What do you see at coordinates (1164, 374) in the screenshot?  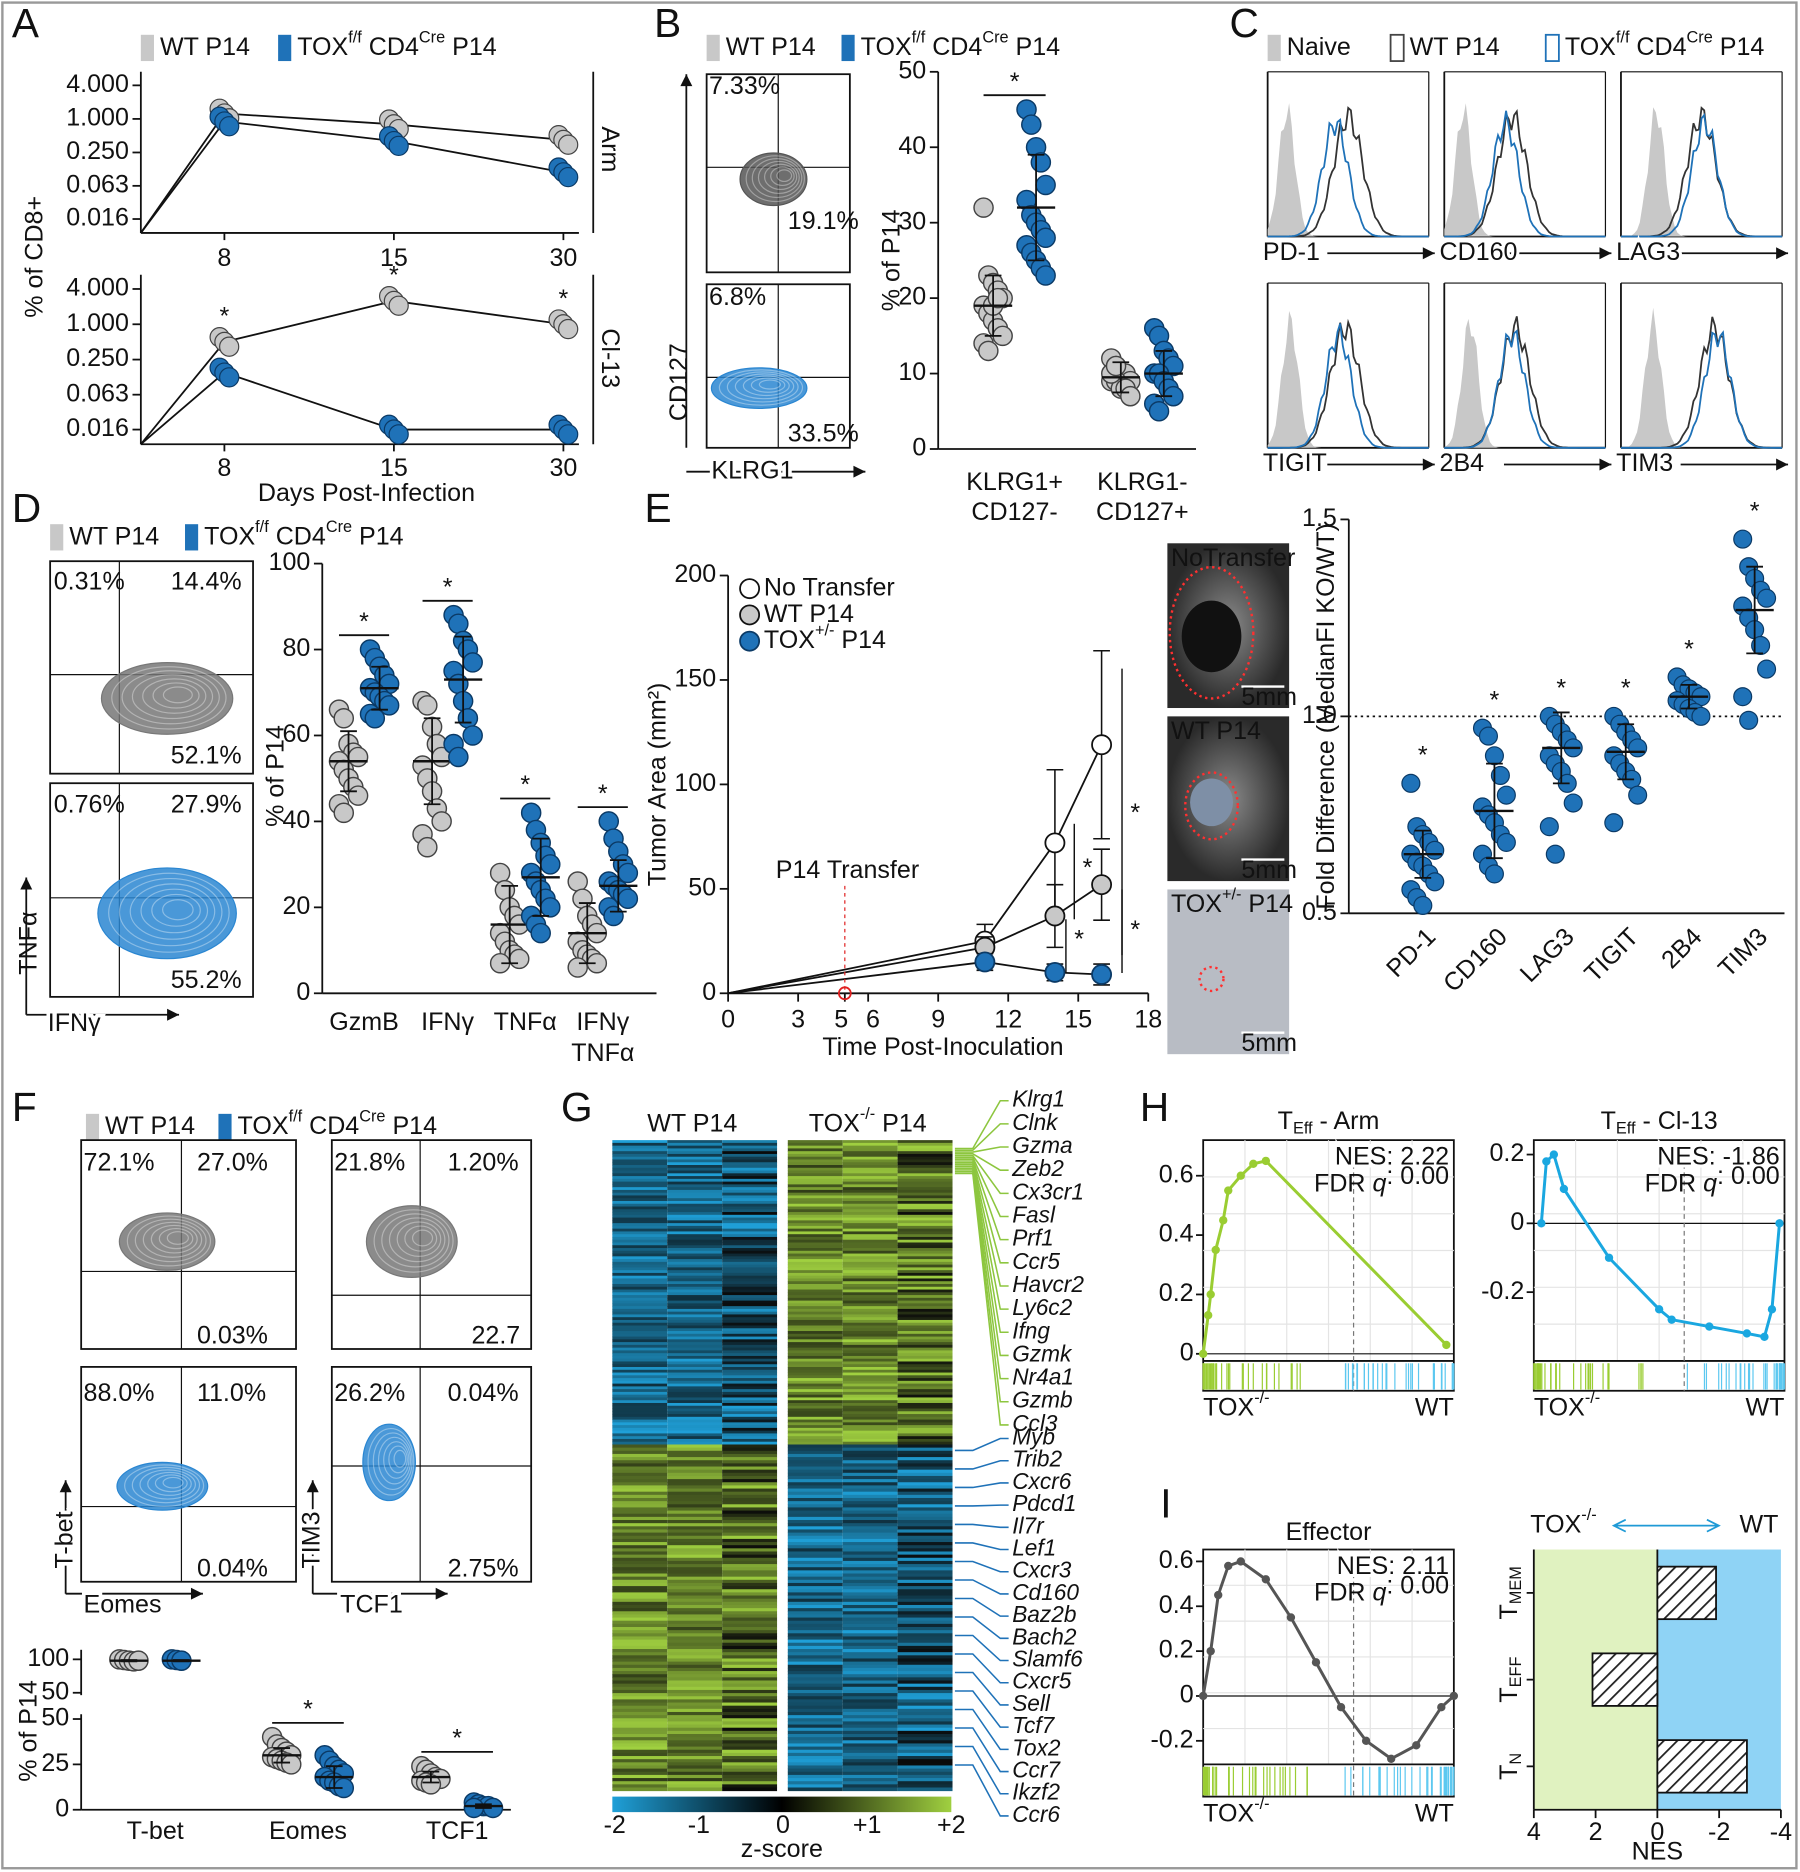 I see `error-bar` at bounding box center [1164, 374].